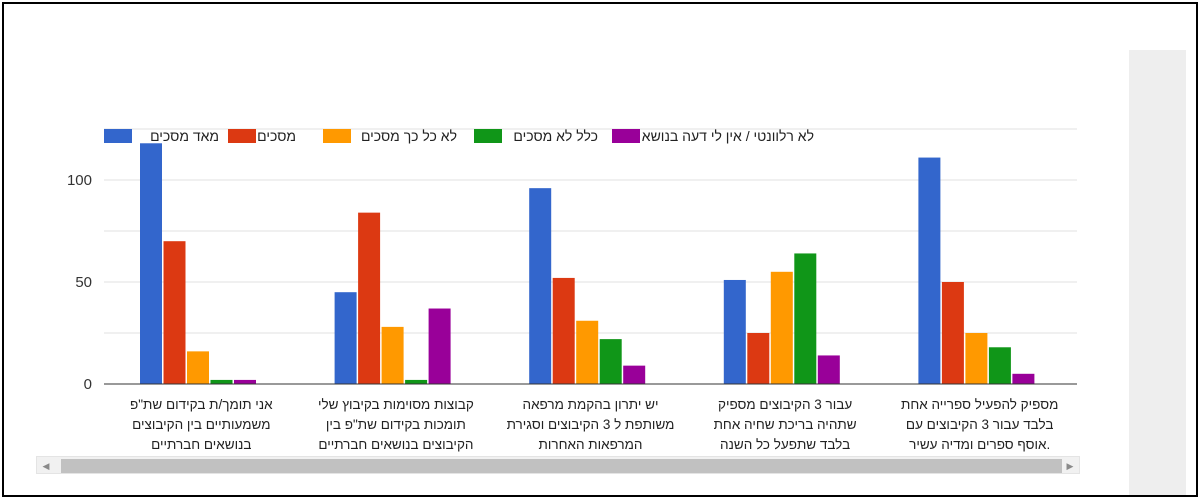  Describe the element at coordinates (591, 404) in the screenshot. I see `x-category-label: יש יתרון בהקמת מרפאה` at that location.